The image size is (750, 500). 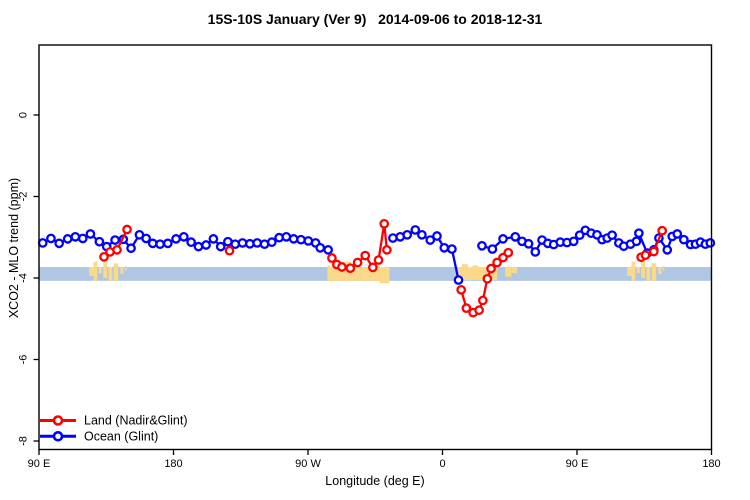 I want to click on legend-marker, so click(x=58, y=420).